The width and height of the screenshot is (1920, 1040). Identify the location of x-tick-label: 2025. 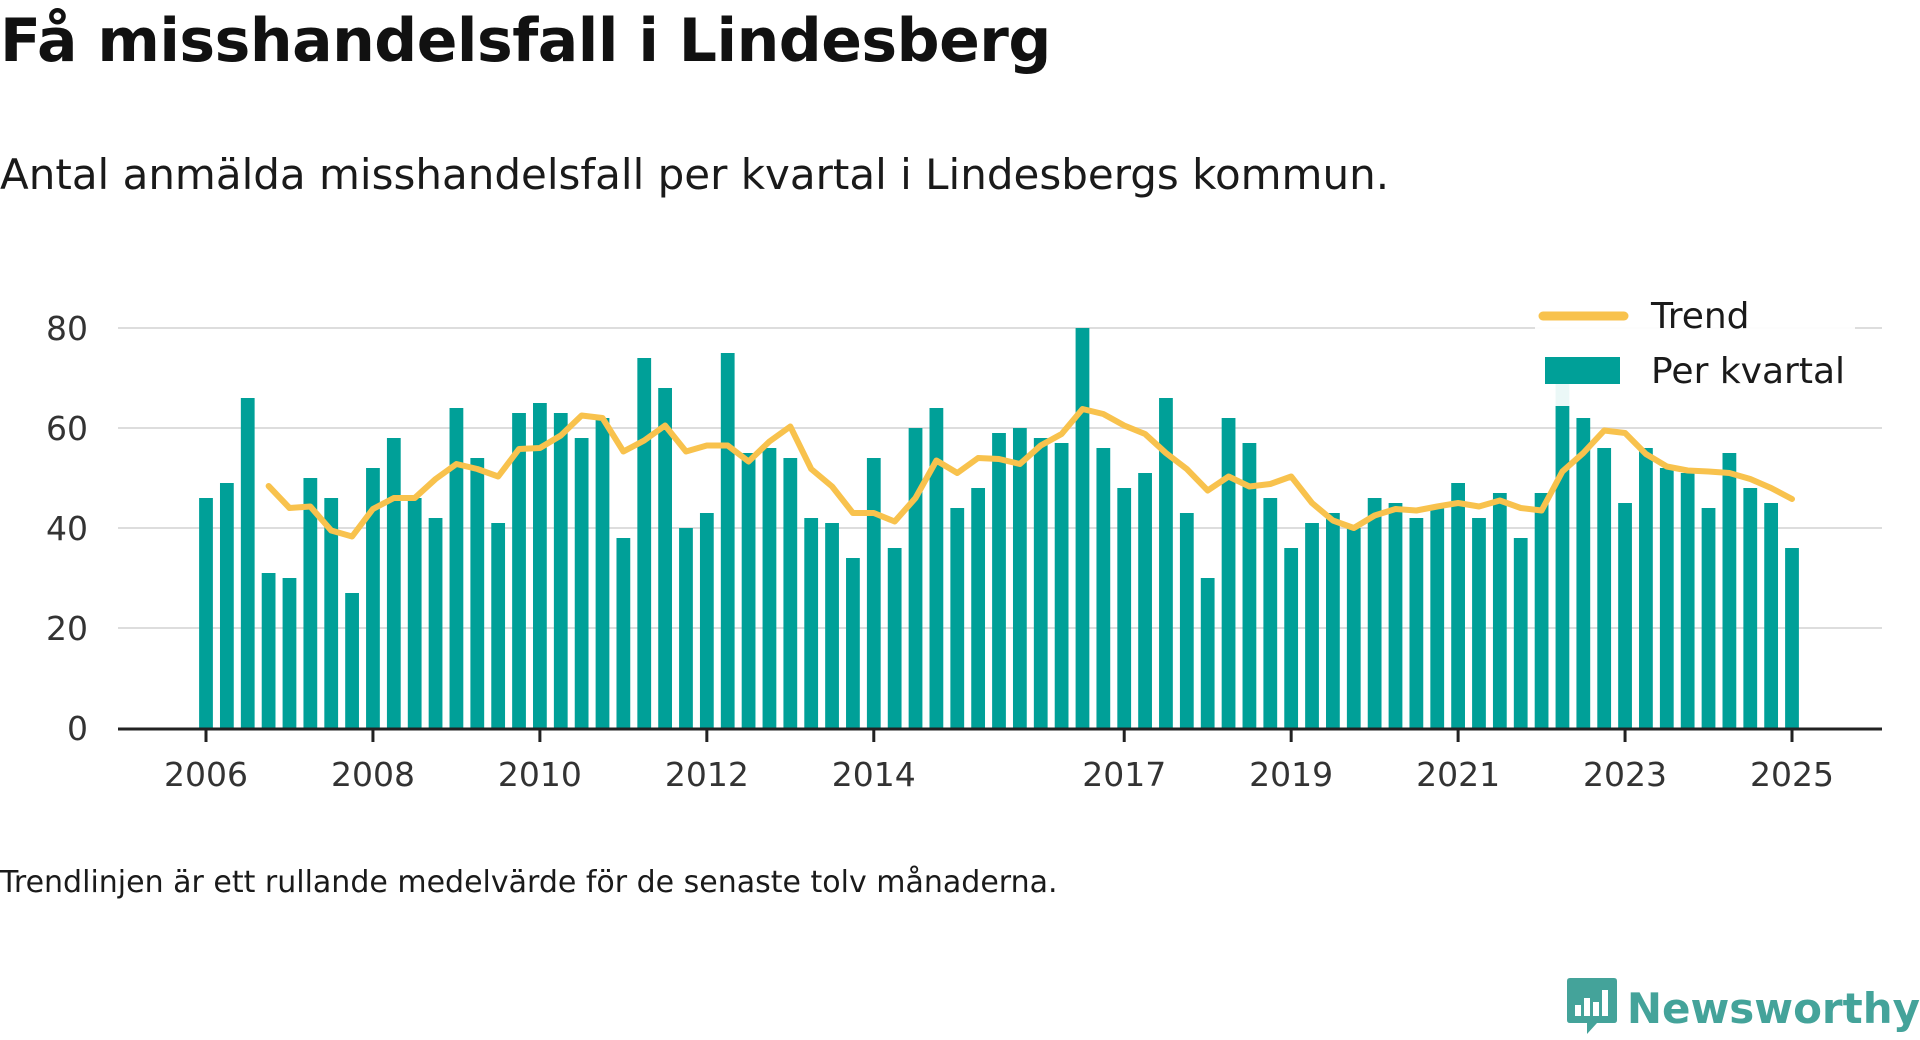
(1792, 774).